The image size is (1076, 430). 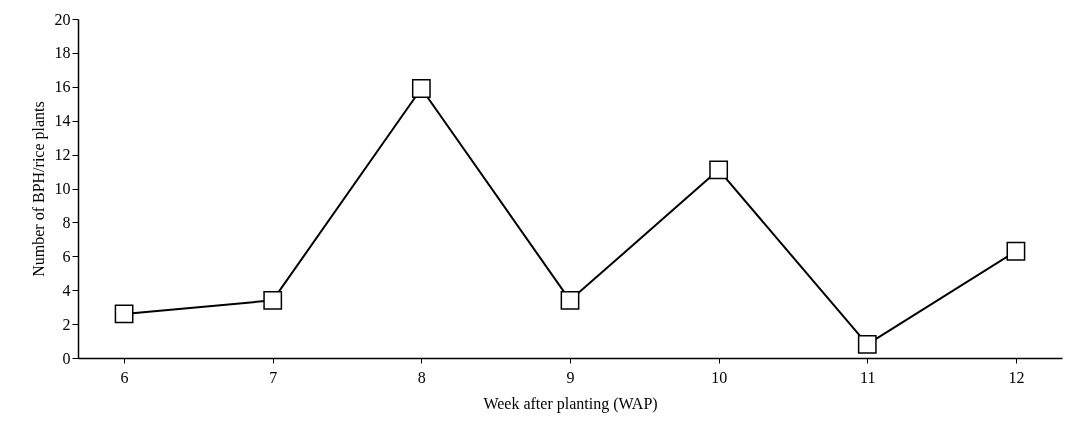 I want to click on y-tick-label: 10, so click(x=62, y=188).